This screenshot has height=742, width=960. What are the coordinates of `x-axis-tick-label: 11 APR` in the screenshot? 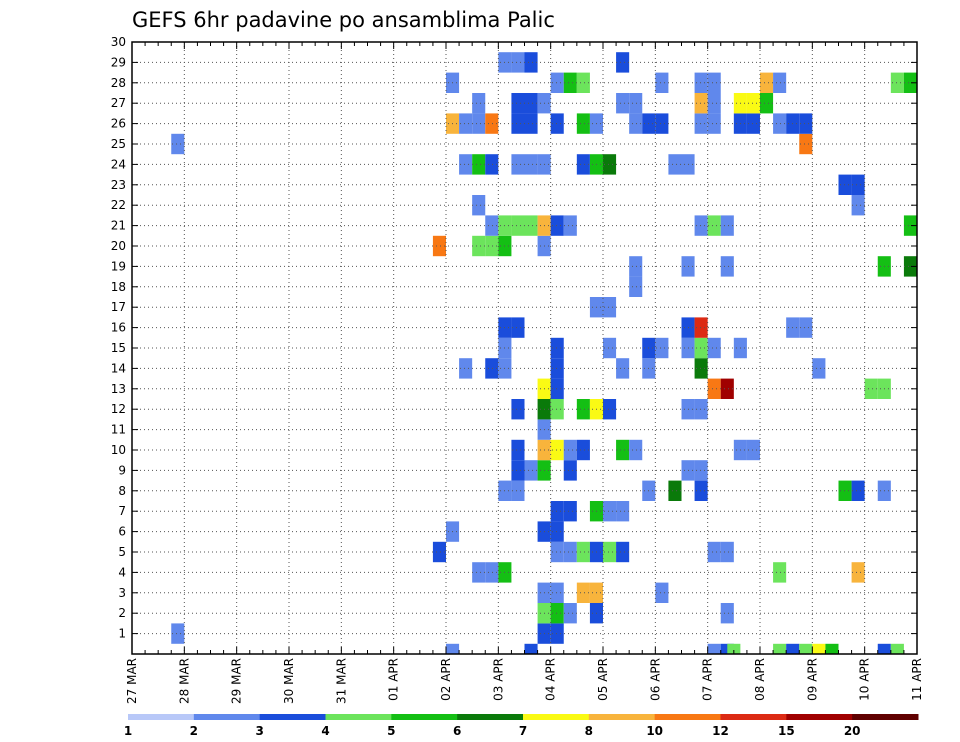 It's located at (917, 679).